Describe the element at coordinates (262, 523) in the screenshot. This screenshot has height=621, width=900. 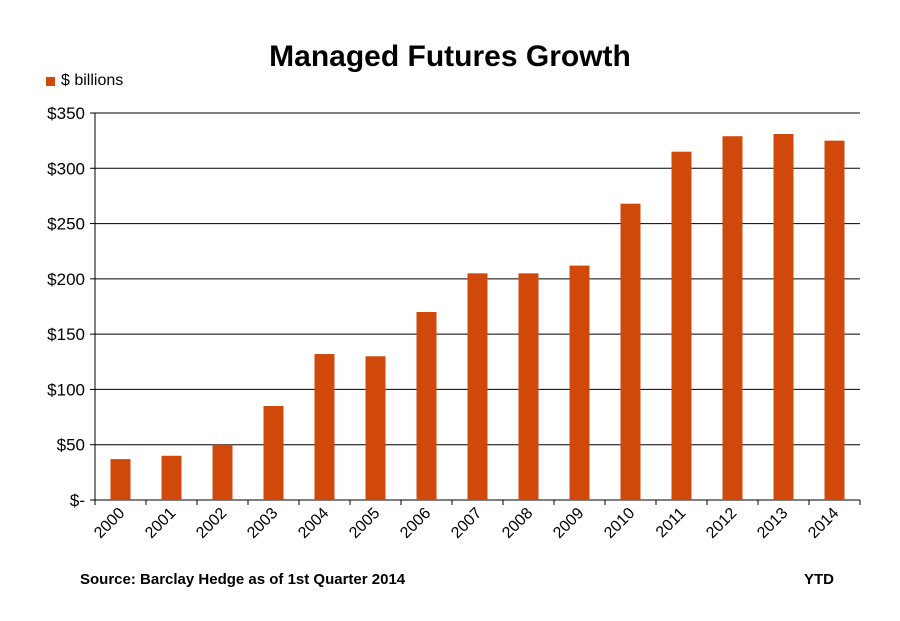
I see `x-tick-label: 2003` at that location.